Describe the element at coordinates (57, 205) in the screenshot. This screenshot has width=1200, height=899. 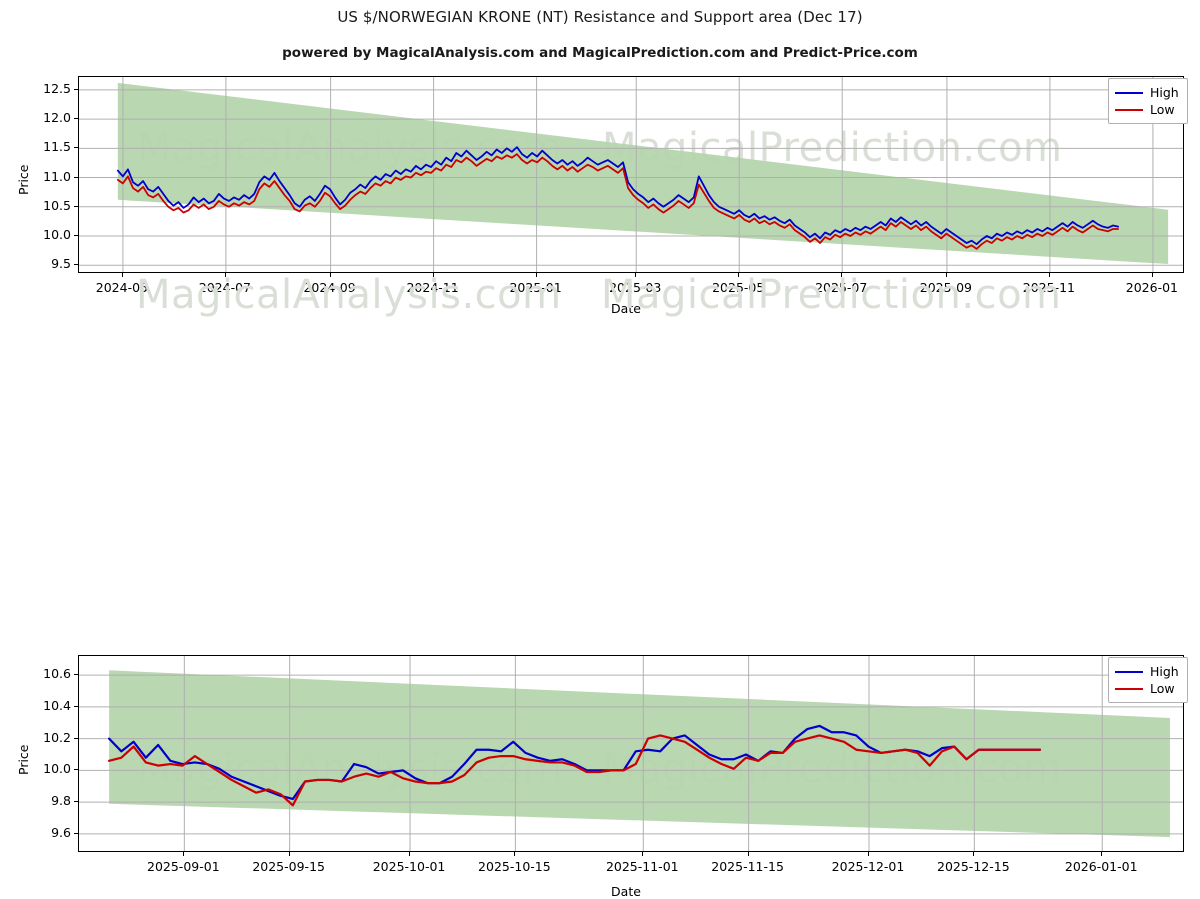
I see `y-tick-label: 10.5` at that location.